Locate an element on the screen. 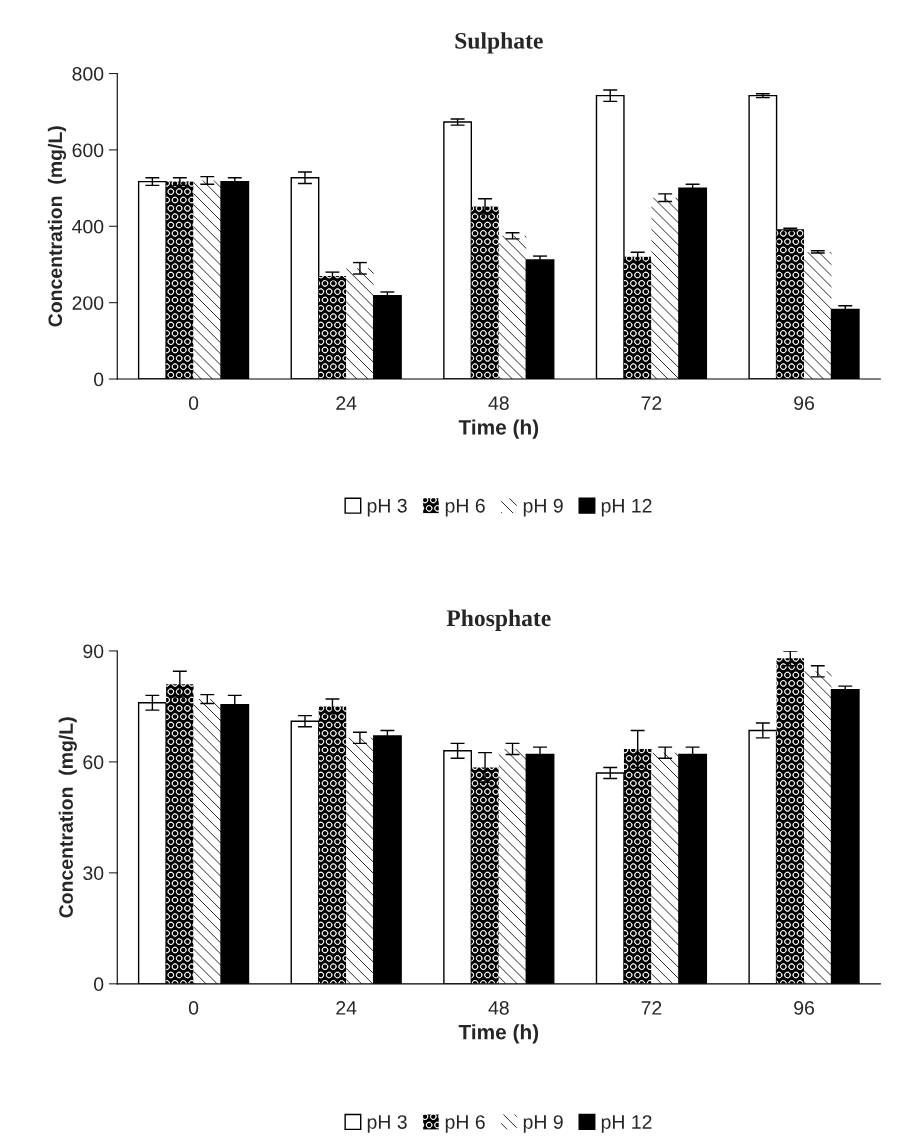 The height and width of the screenshot is (1140, 902). y-tick-label: 600 is located at coordinates (88, 150).